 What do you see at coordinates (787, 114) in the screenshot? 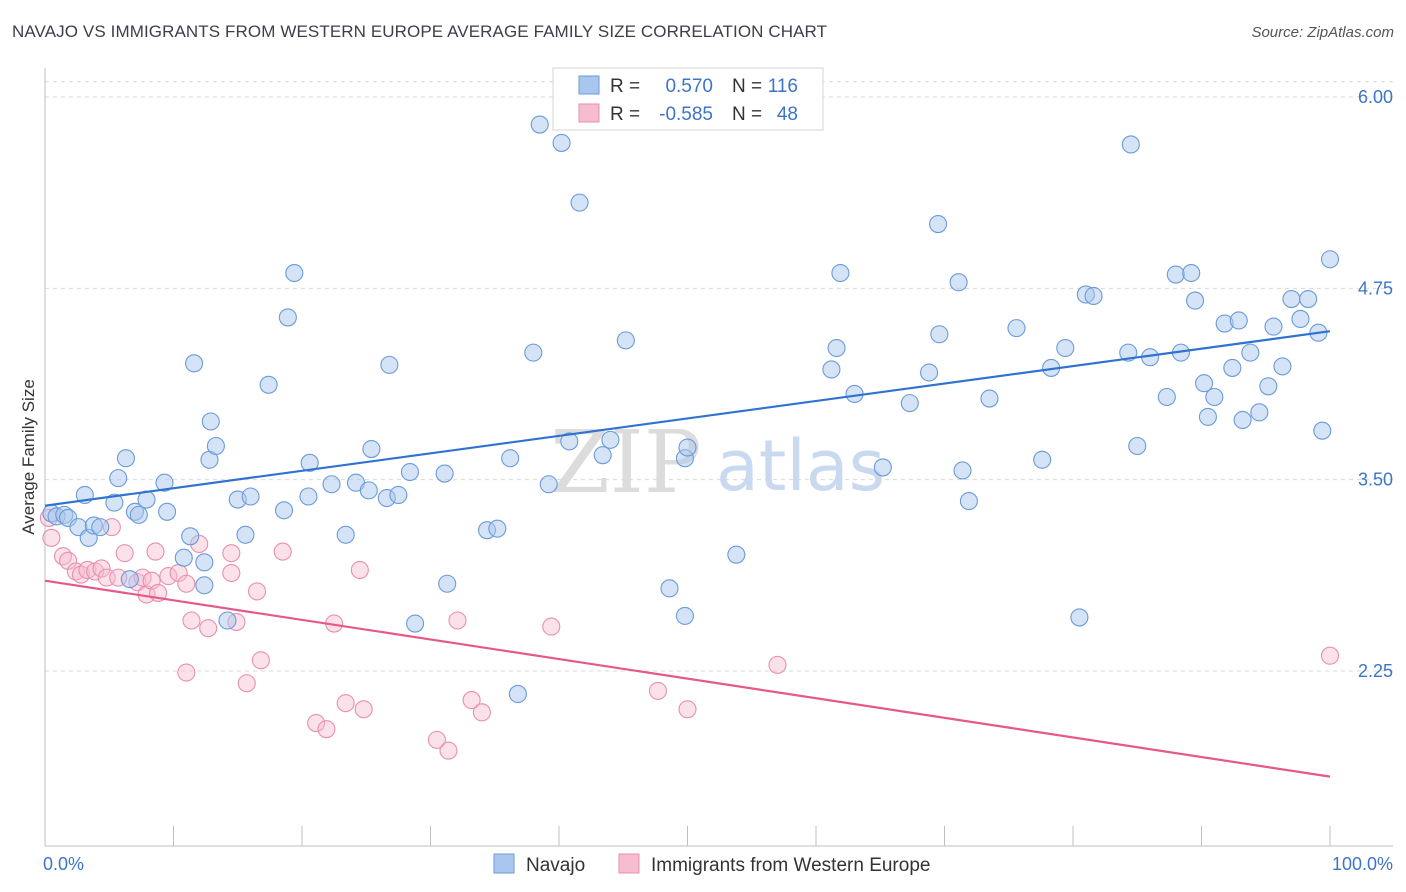
I see `we-n-value: 48` at bounding box center [787, 114].